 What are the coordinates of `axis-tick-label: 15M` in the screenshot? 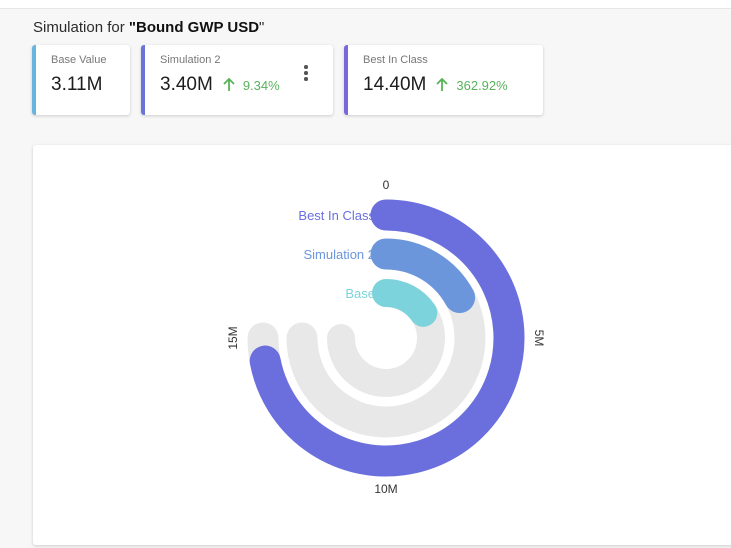 It's located at (233, 337).